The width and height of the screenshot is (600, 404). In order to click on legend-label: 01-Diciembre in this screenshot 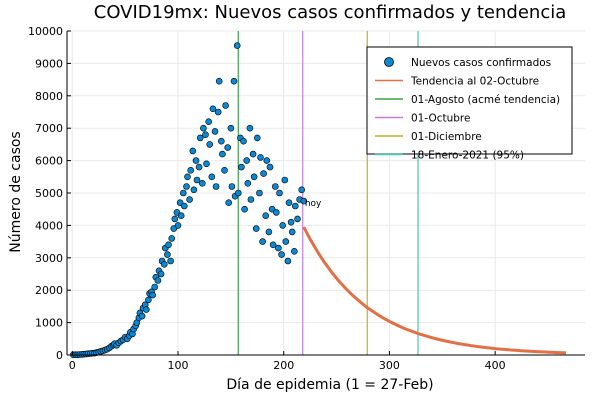, I will do `click(446, 137)`.